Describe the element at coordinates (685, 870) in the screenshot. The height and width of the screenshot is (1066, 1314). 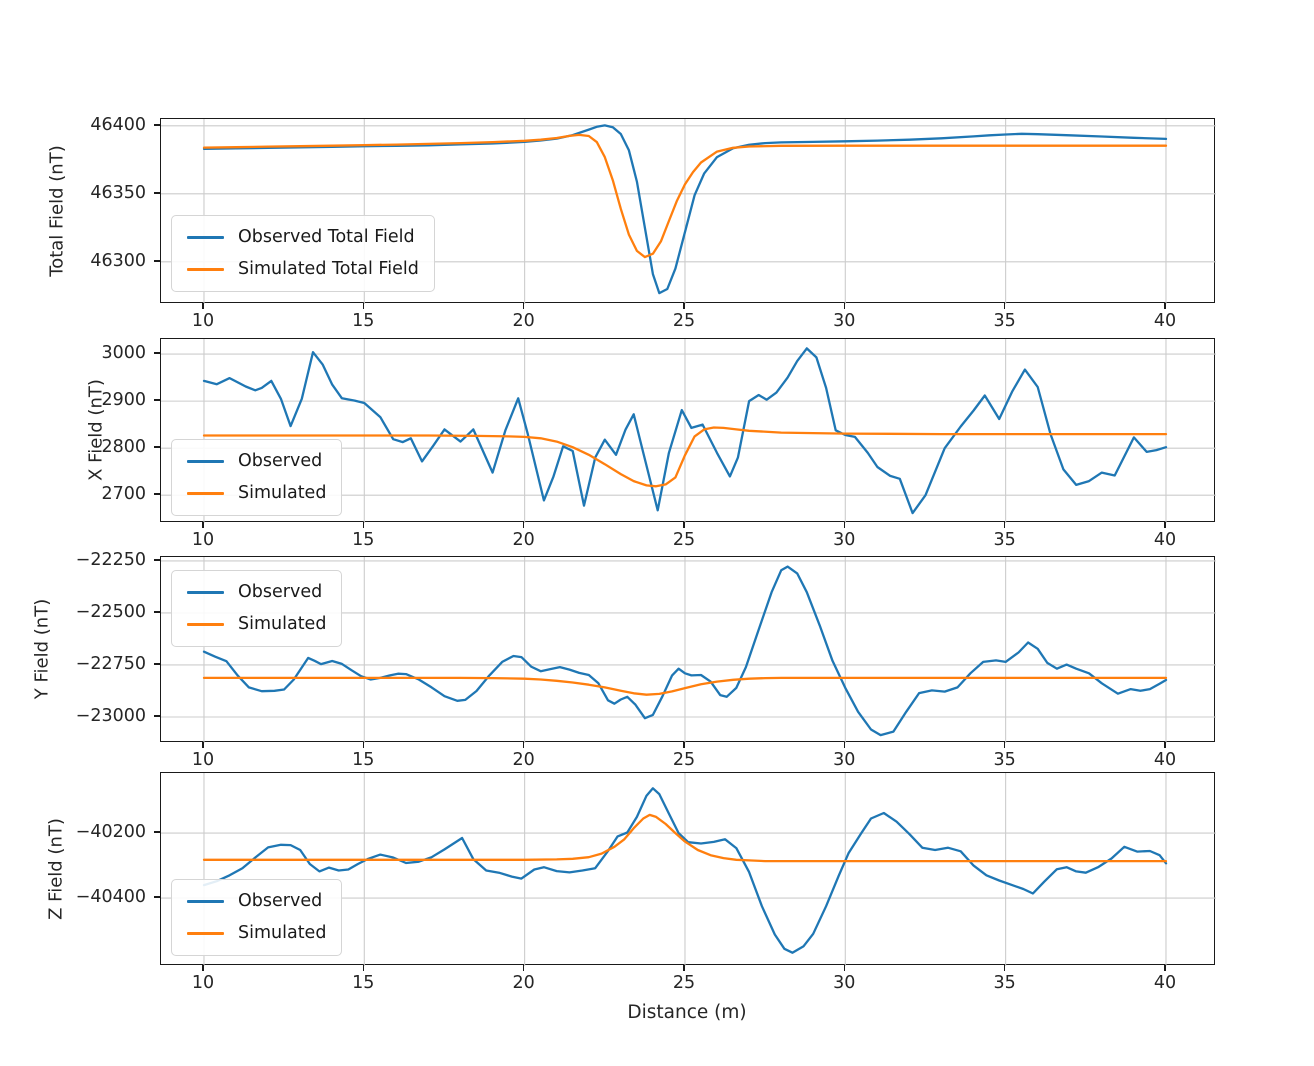
I see `observed-line-z-field` at that location.